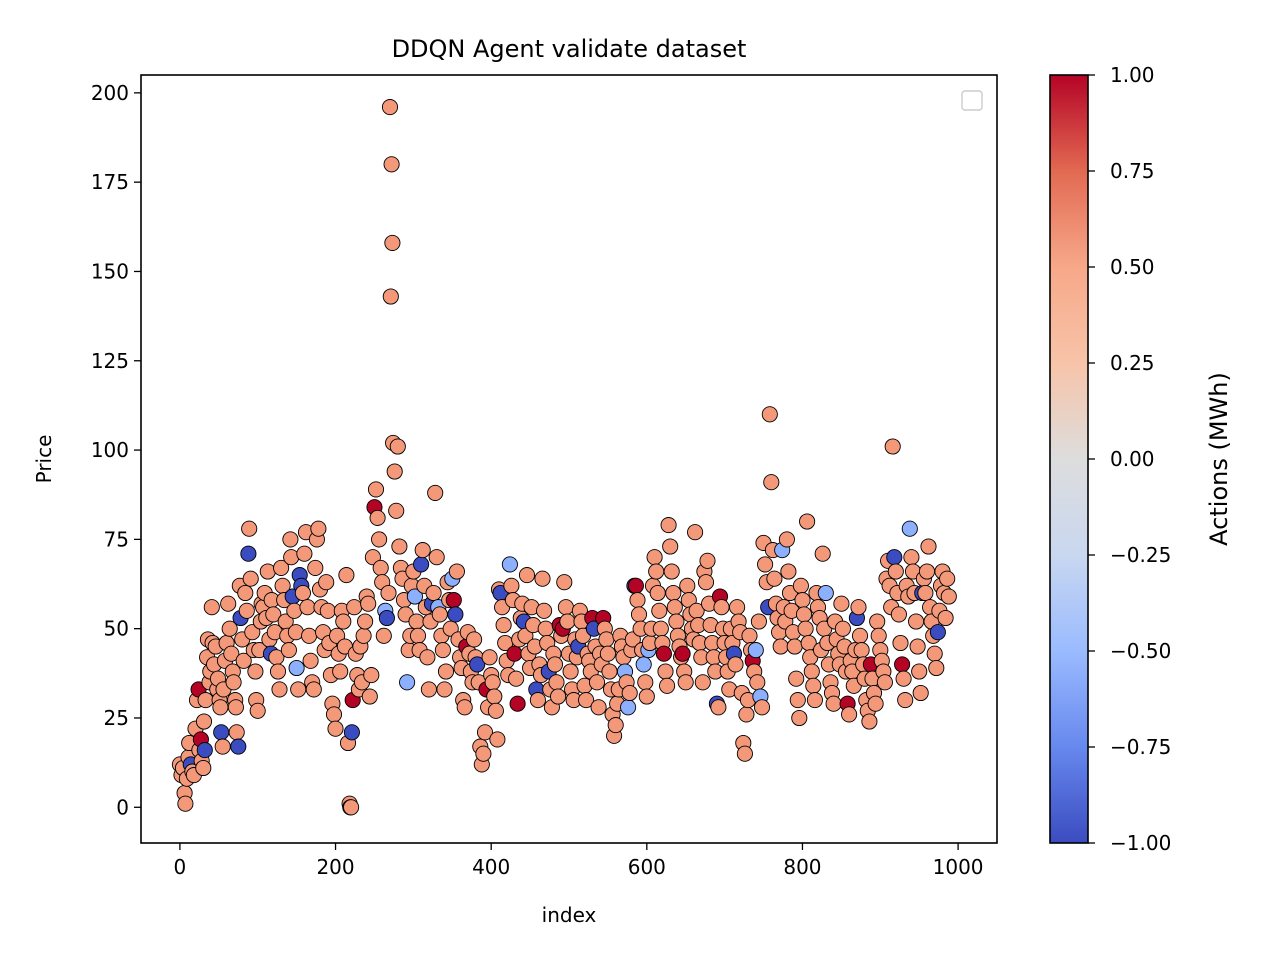 The width and height of the screenshot is (1280, 960). I want to click on colorbar-tick-label: −0.75, so click(1140, 747).